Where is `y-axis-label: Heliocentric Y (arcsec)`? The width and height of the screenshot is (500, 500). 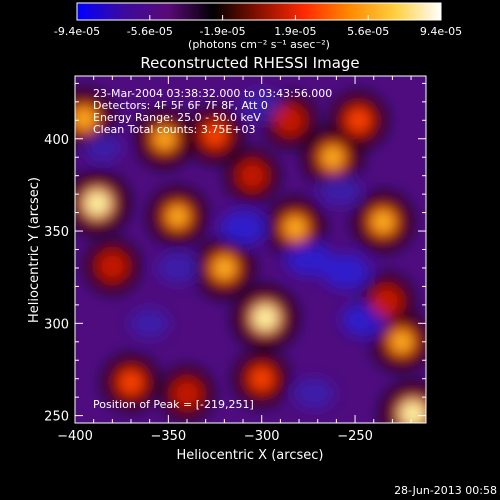 y-axis-label: Heliocentric Y (arcsec) is located at coordinates (34, 250).